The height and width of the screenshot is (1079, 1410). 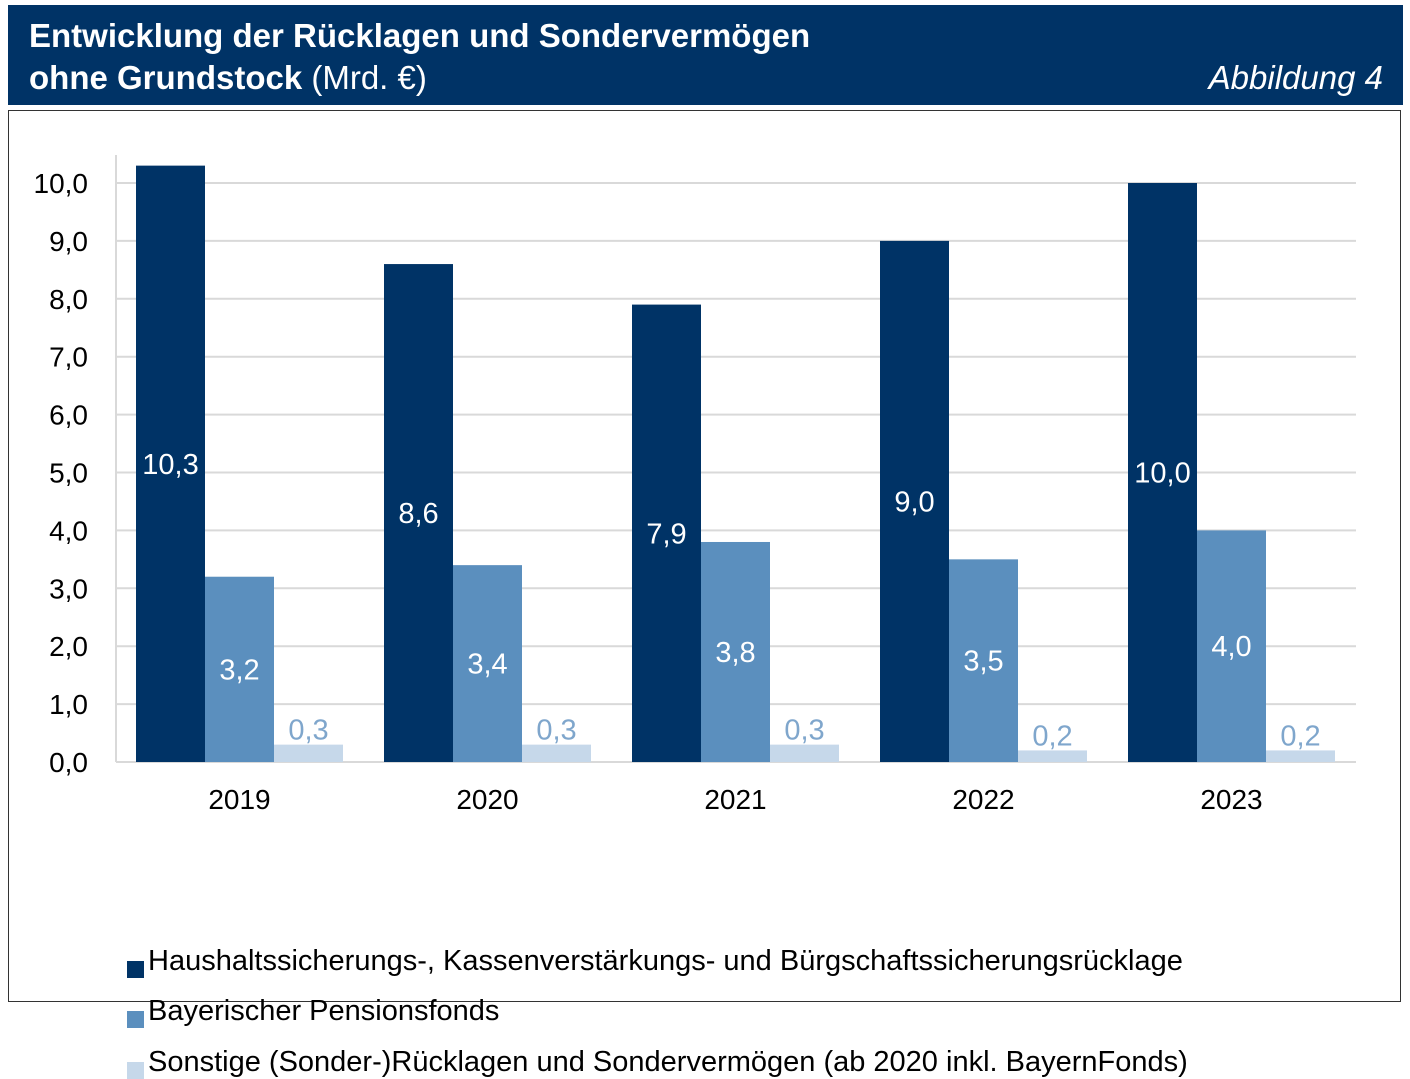 I want to click on y-tick-label: 10,0, so click(x=61, y=183).